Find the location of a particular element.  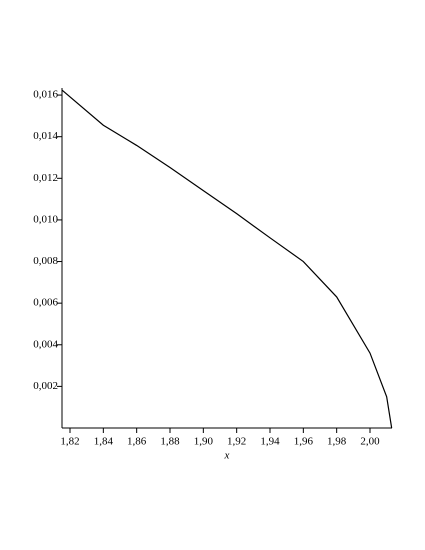

x-tick-label: 1,88 is located at coordinates (170, 442).